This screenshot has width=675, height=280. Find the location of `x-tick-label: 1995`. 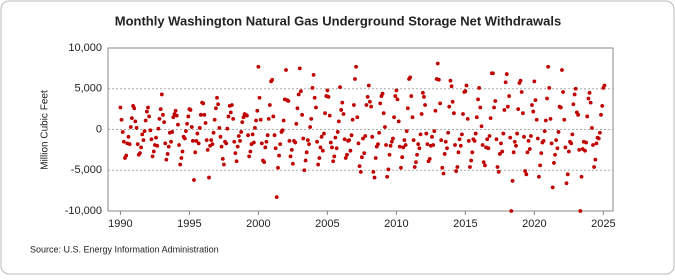

x-tick-label: 1995 is located at coordinates (189, 224).